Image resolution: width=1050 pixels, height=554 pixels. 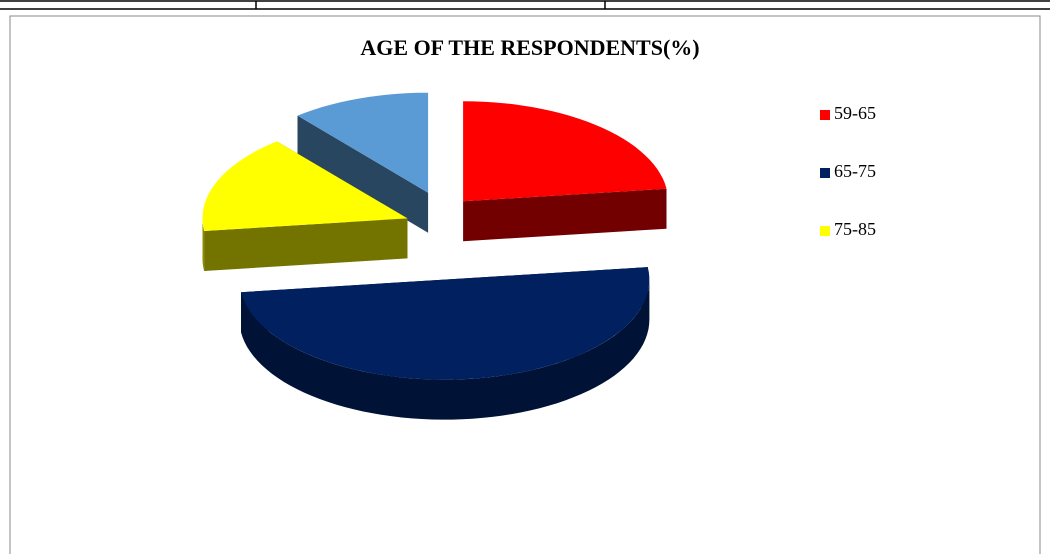 What do you see at coordinates (855, 113) in the screenshot?
I see `legend-label: 59-65` at bounding box center [855, 113].